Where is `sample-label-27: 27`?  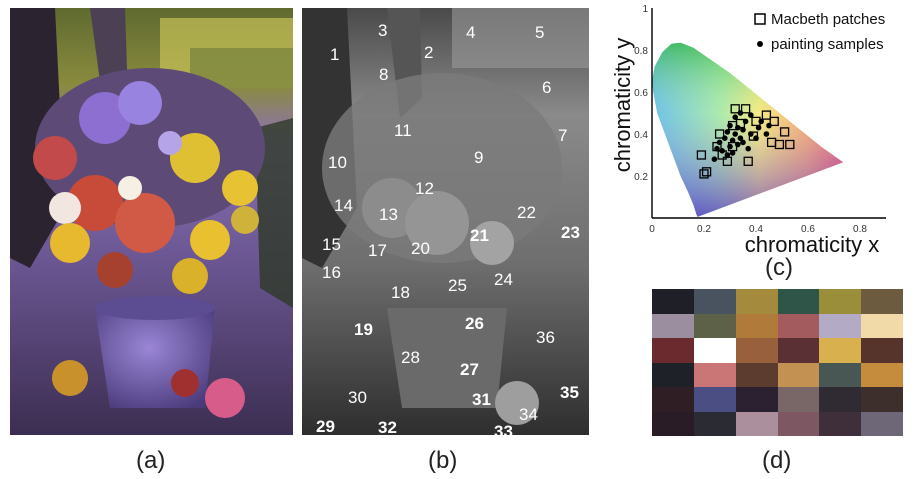 sample-label-27: 27 is located at coordinates (469, 369).